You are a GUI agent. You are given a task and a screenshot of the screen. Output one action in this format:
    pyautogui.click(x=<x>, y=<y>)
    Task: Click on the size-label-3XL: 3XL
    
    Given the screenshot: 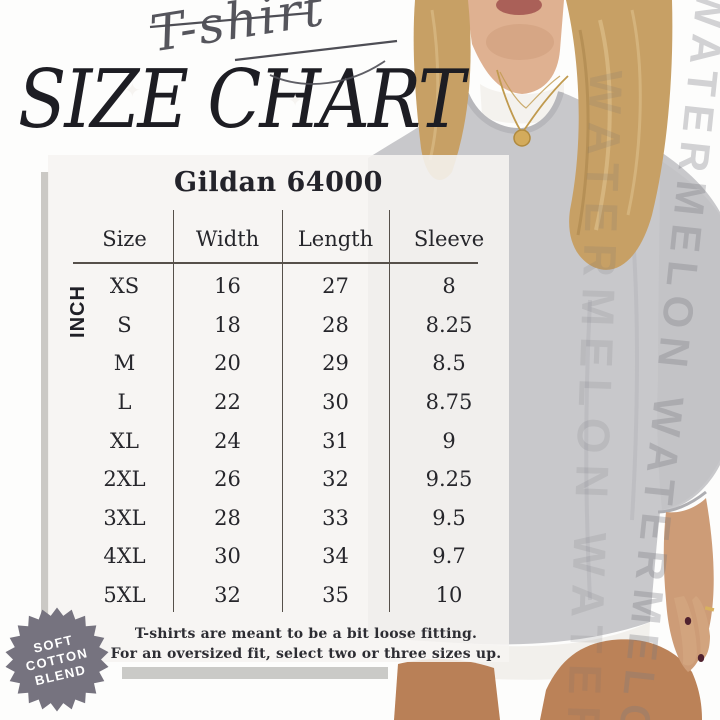 What is the action you would take?
    pyautogui.click(x=124, y=517)
    